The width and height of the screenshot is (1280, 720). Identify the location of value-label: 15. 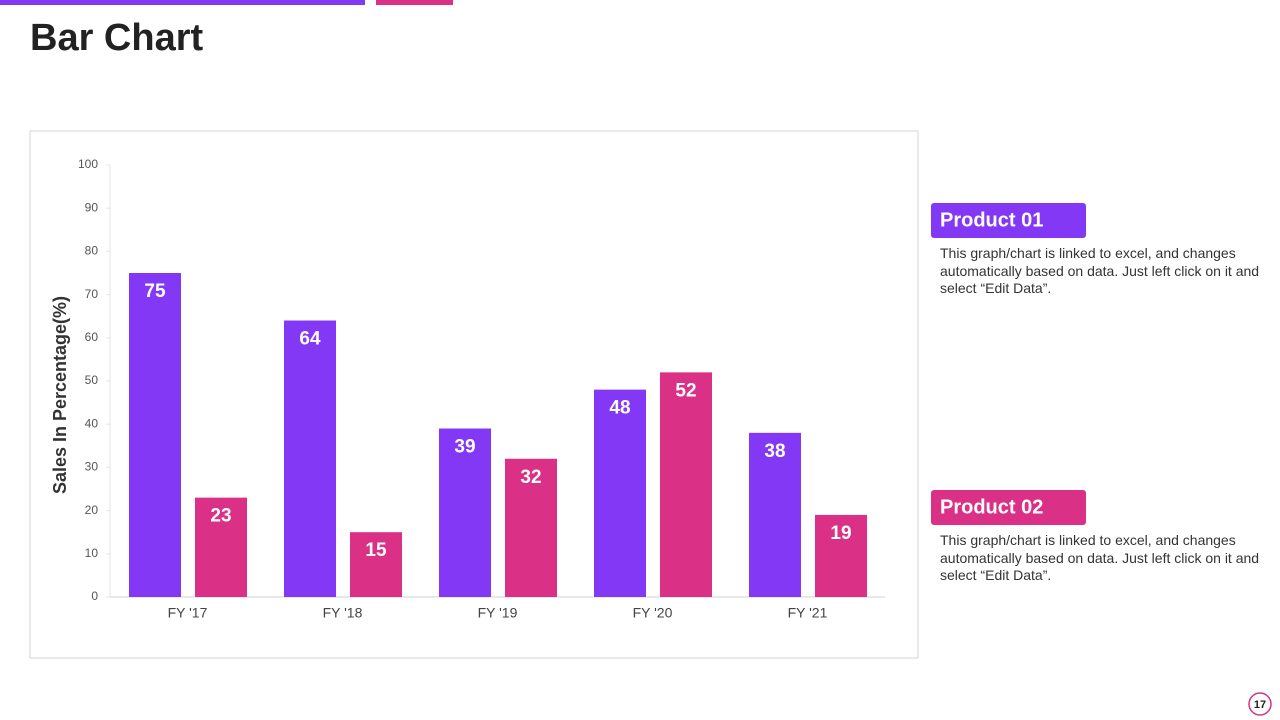
(376, 550).